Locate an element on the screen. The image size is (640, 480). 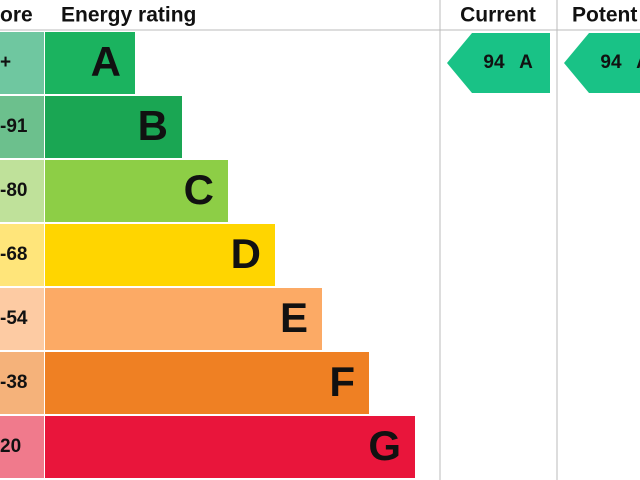
potential-indicator: 94 A is located at coordinates (602, 63).